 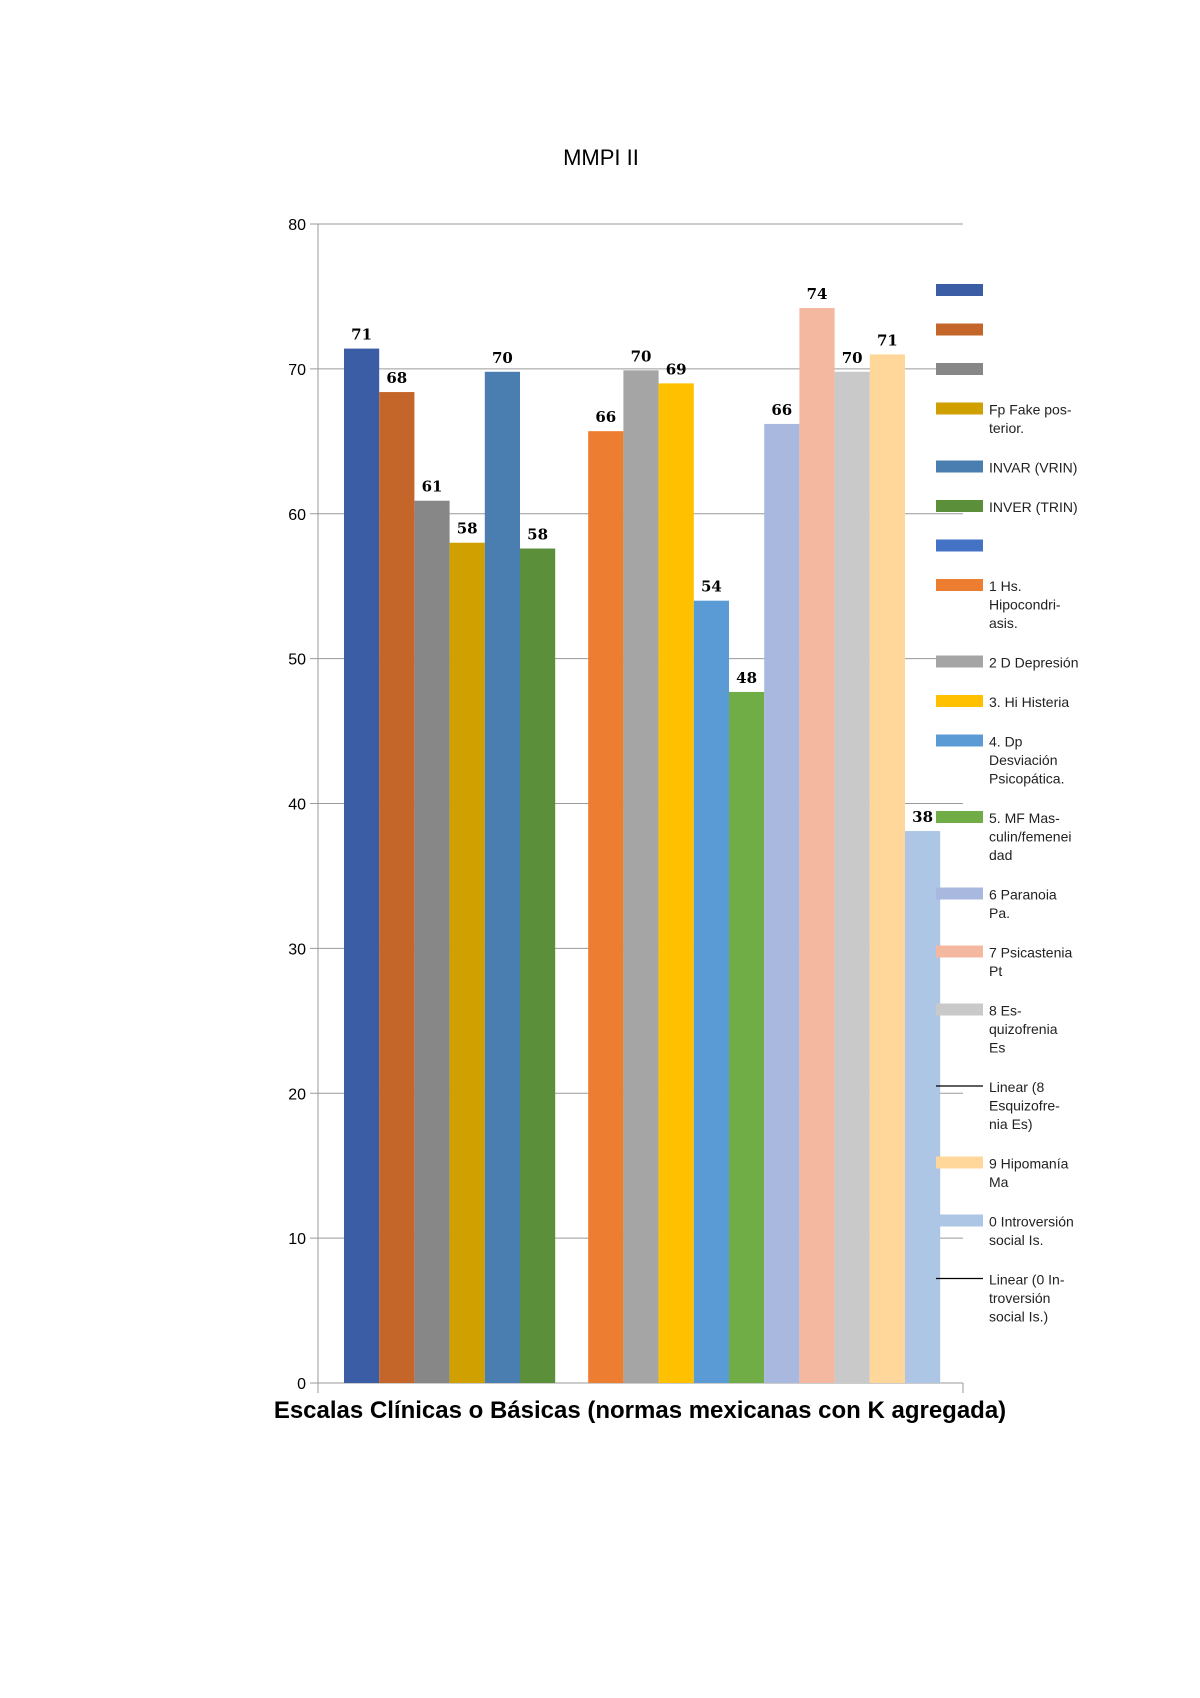 I want to click on legend-label: 0 Introversión social Is., so click(x=1031, y=1231).